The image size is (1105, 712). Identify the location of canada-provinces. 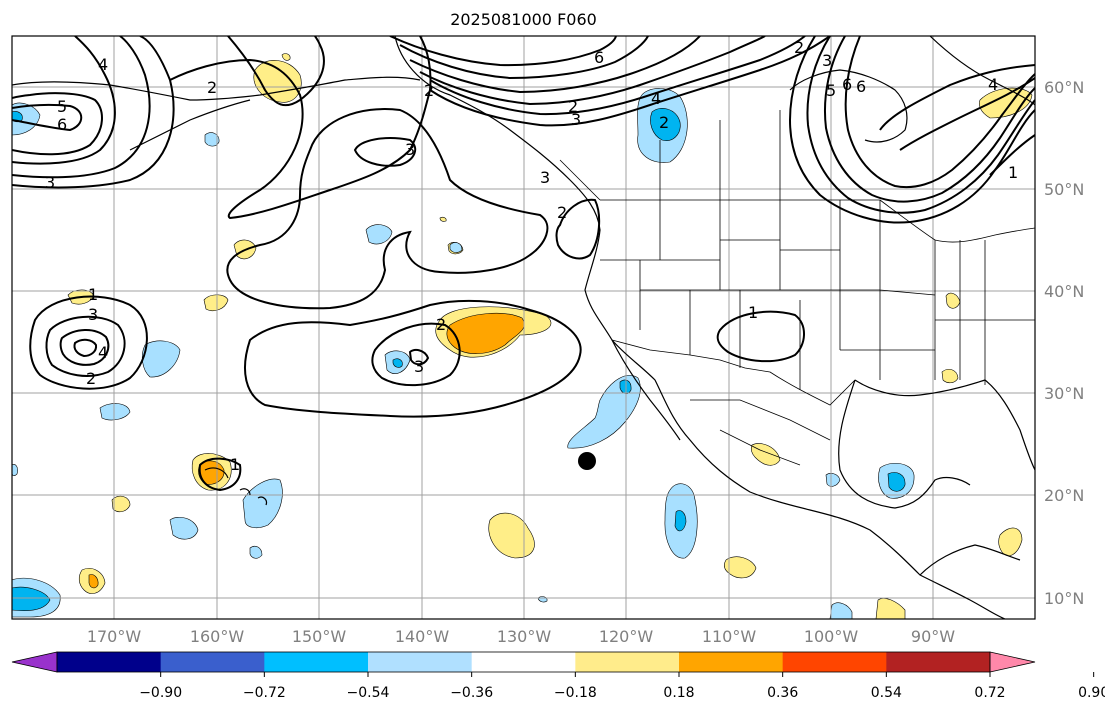
(670, 155).